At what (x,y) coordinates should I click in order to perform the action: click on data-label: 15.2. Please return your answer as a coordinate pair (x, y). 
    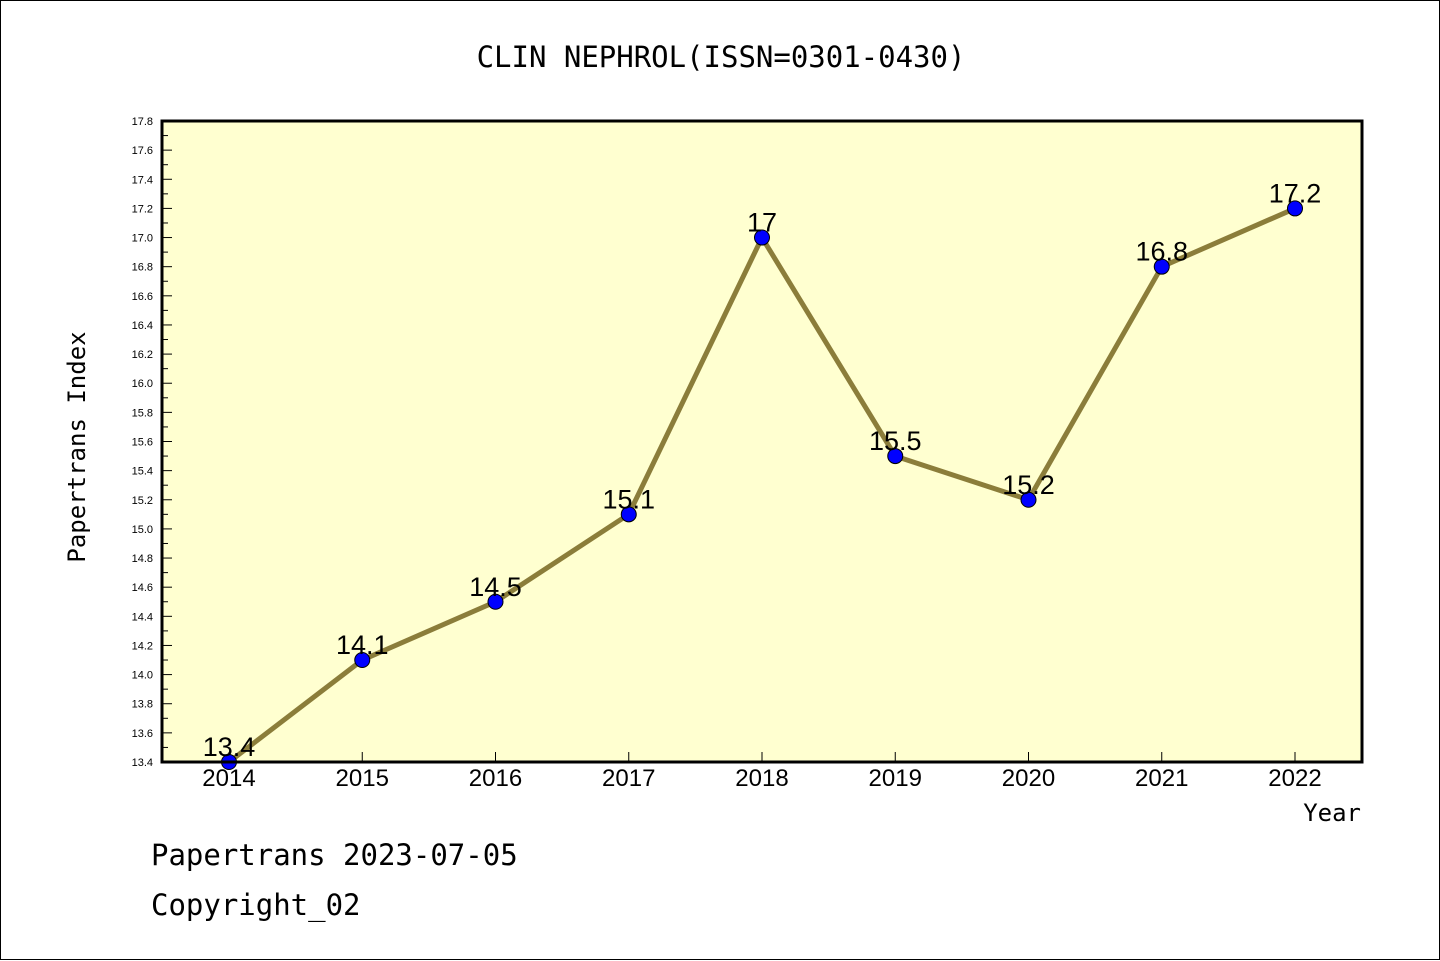
    Looking at the image, I should click on (1028, 485).